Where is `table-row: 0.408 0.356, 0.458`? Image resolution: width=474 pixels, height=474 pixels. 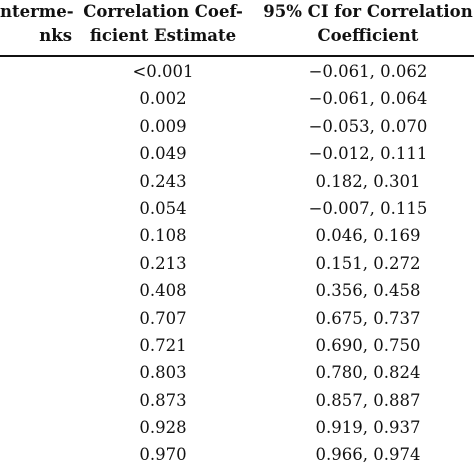 table-row: 0.408 0.356, 0.458 is located at coordinates (237, 290).